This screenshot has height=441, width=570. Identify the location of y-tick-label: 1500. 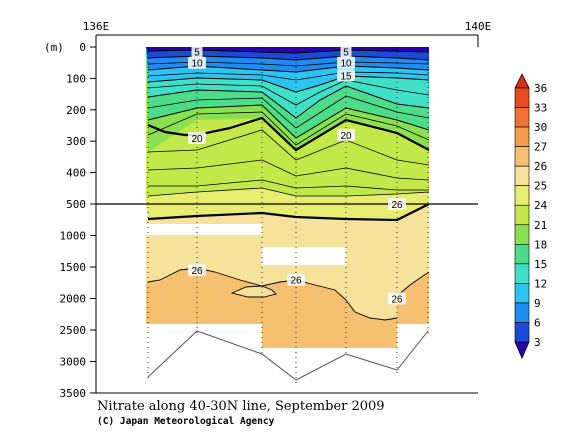
(73, 267).